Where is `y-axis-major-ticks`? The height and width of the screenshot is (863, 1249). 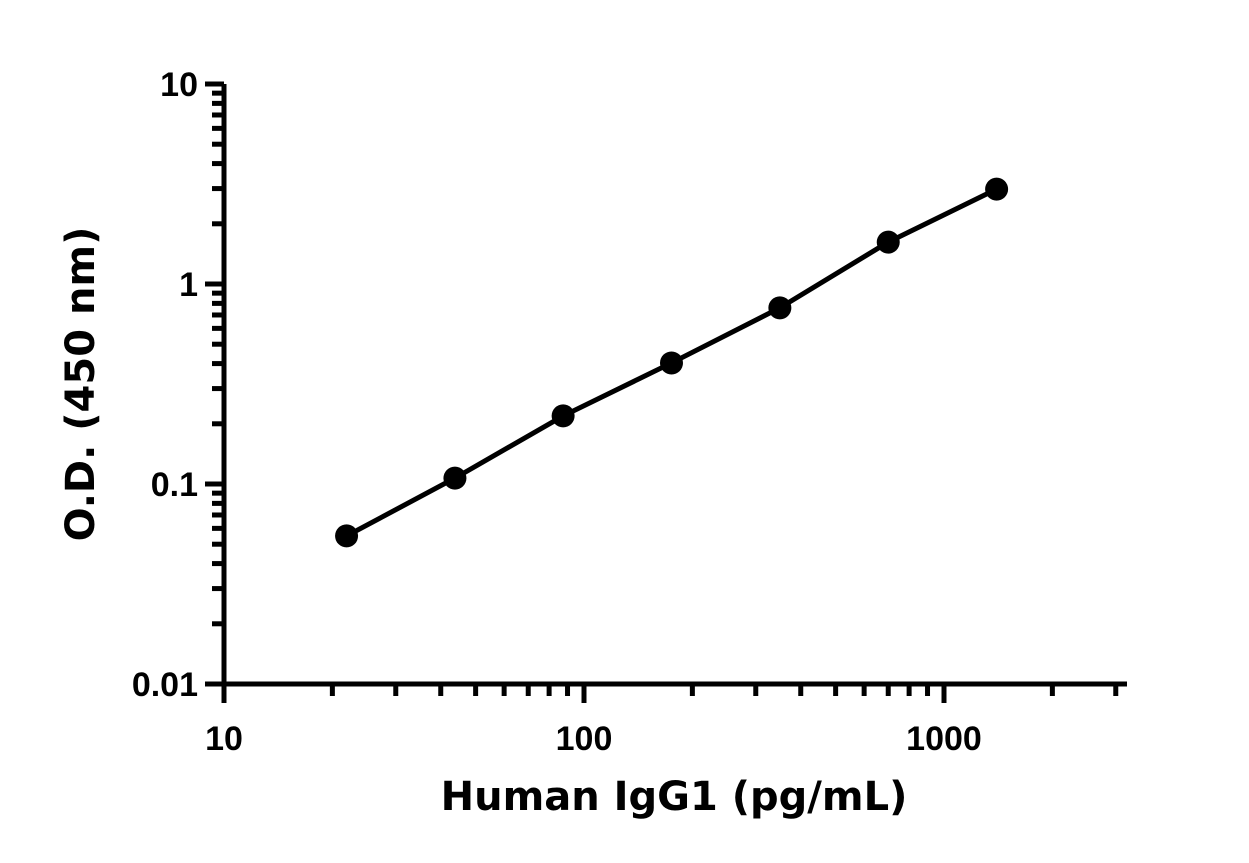 y-axis-major-ticks is located at coordinates (214, 384).